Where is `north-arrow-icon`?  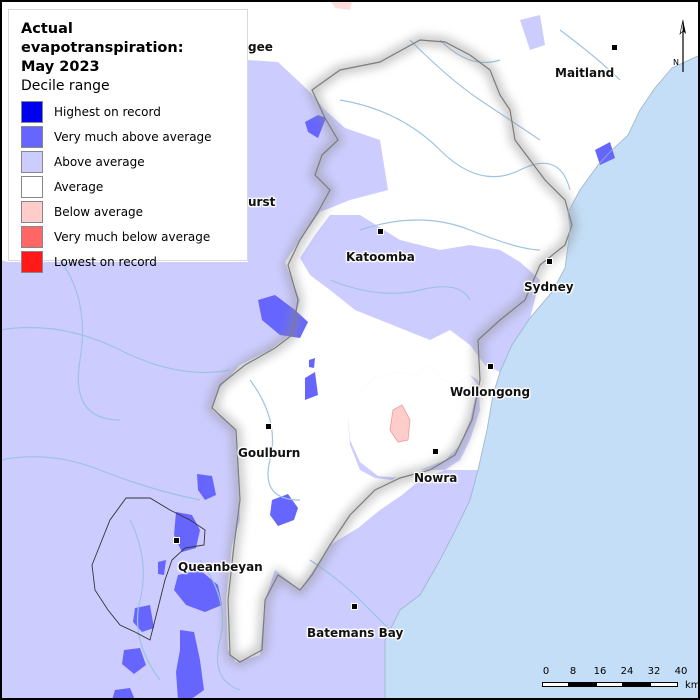
north-arrow-icon is located at coordinates (682, 45).